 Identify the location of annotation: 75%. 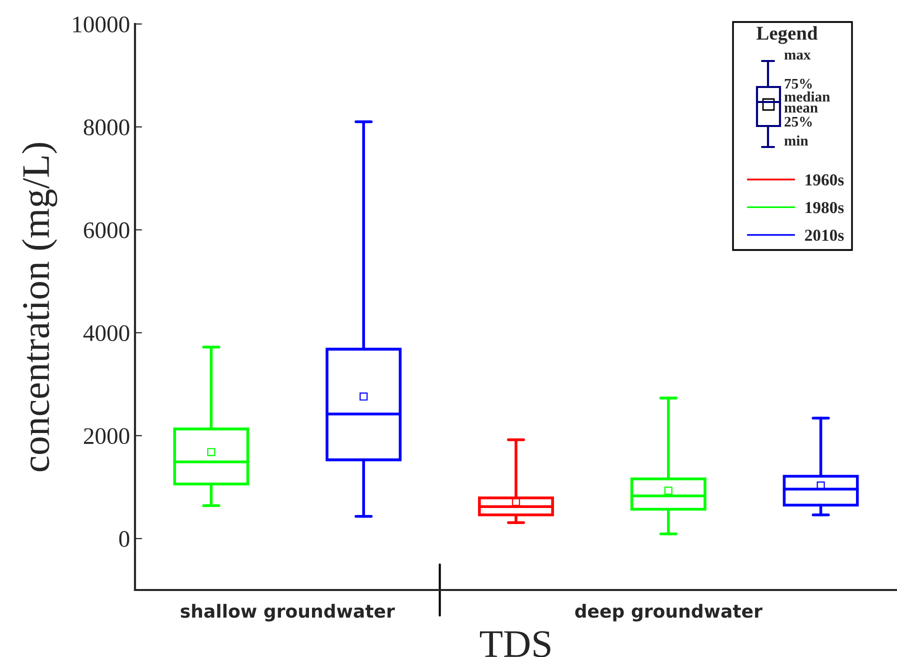
(798, 83).